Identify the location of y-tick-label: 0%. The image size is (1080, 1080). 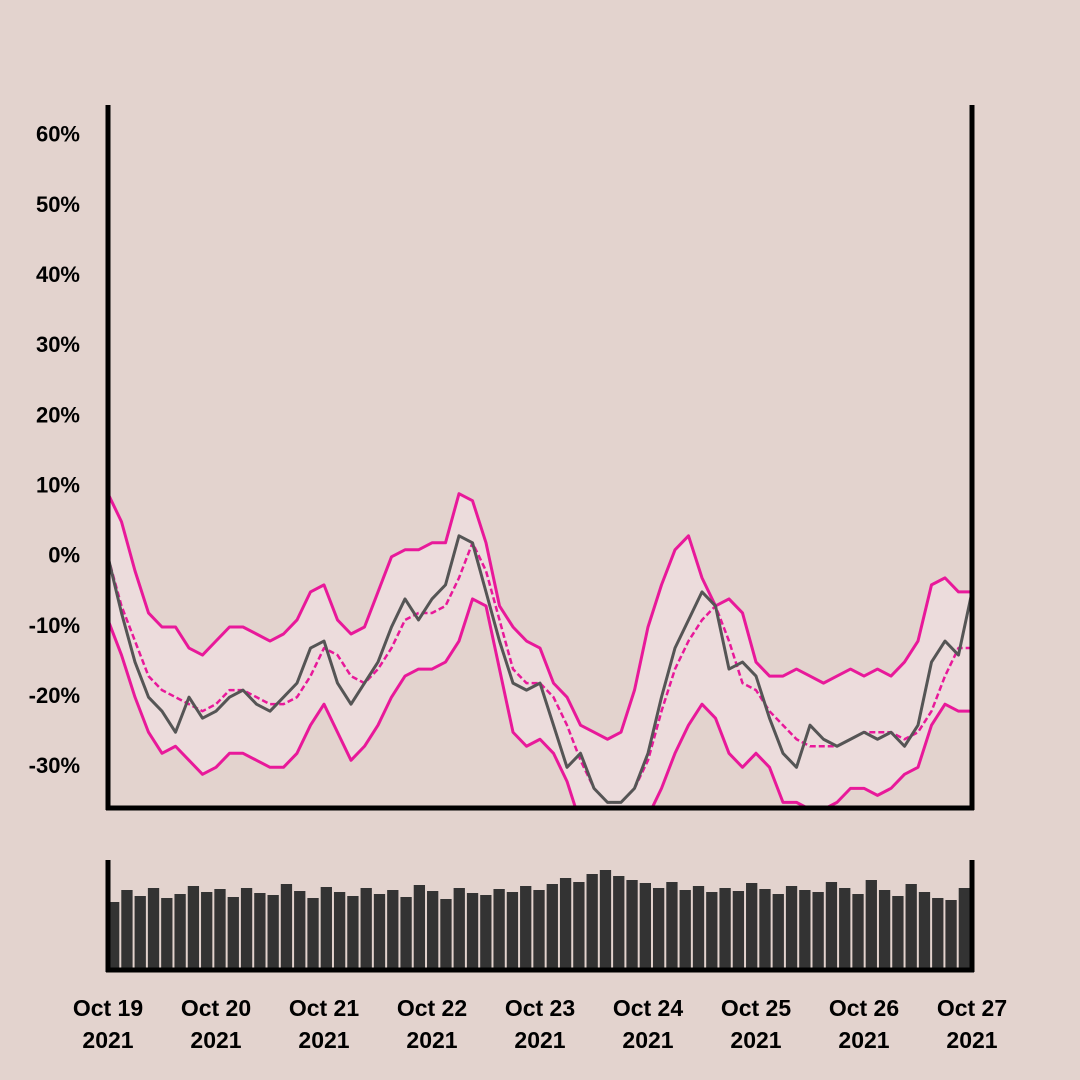
(64, 555).